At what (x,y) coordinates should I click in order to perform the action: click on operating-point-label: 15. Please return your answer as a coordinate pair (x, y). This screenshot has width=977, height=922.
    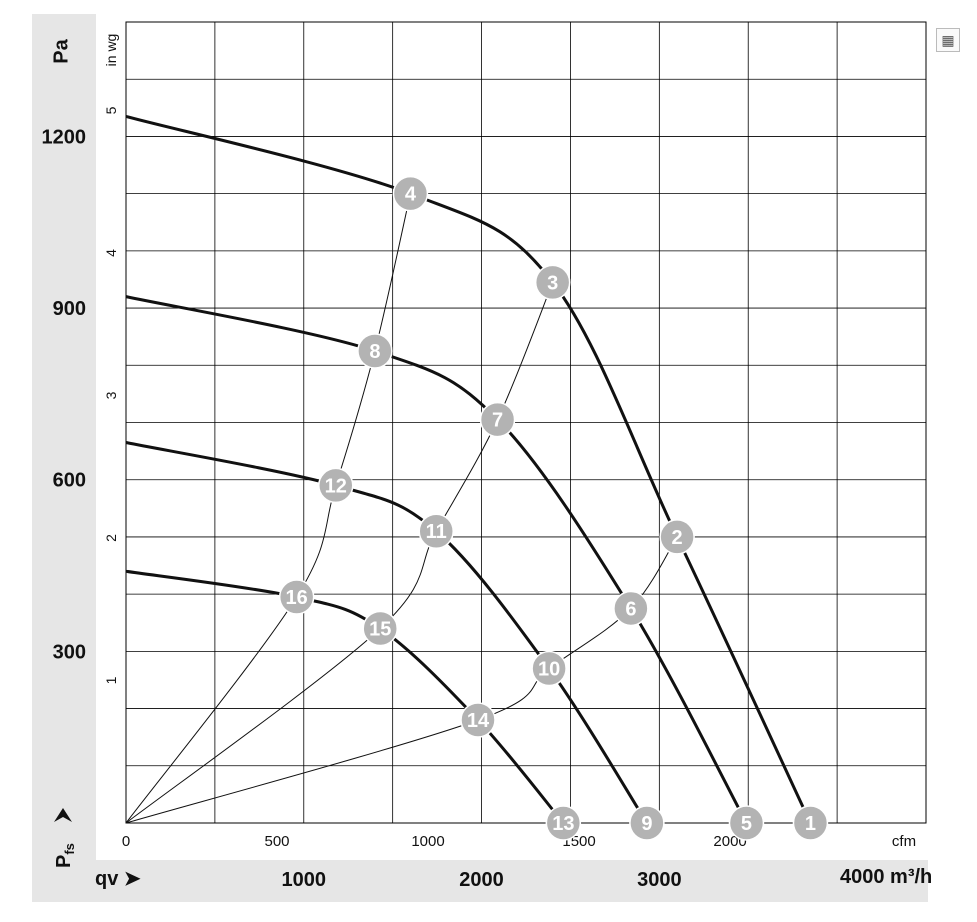
    Looking at the image, I should click on (380, 629).